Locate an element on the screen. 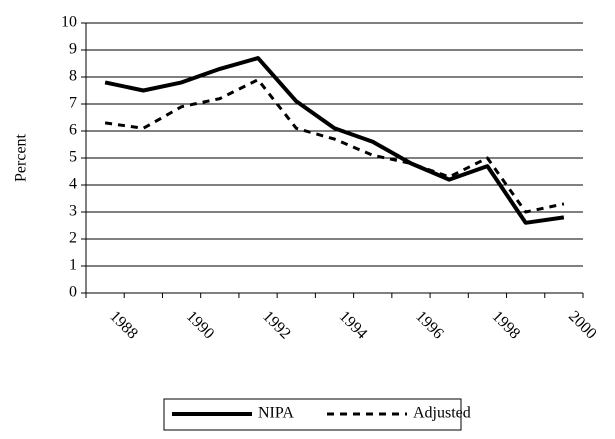  y-tick-label: 10 is located at coordinates (69, 22).